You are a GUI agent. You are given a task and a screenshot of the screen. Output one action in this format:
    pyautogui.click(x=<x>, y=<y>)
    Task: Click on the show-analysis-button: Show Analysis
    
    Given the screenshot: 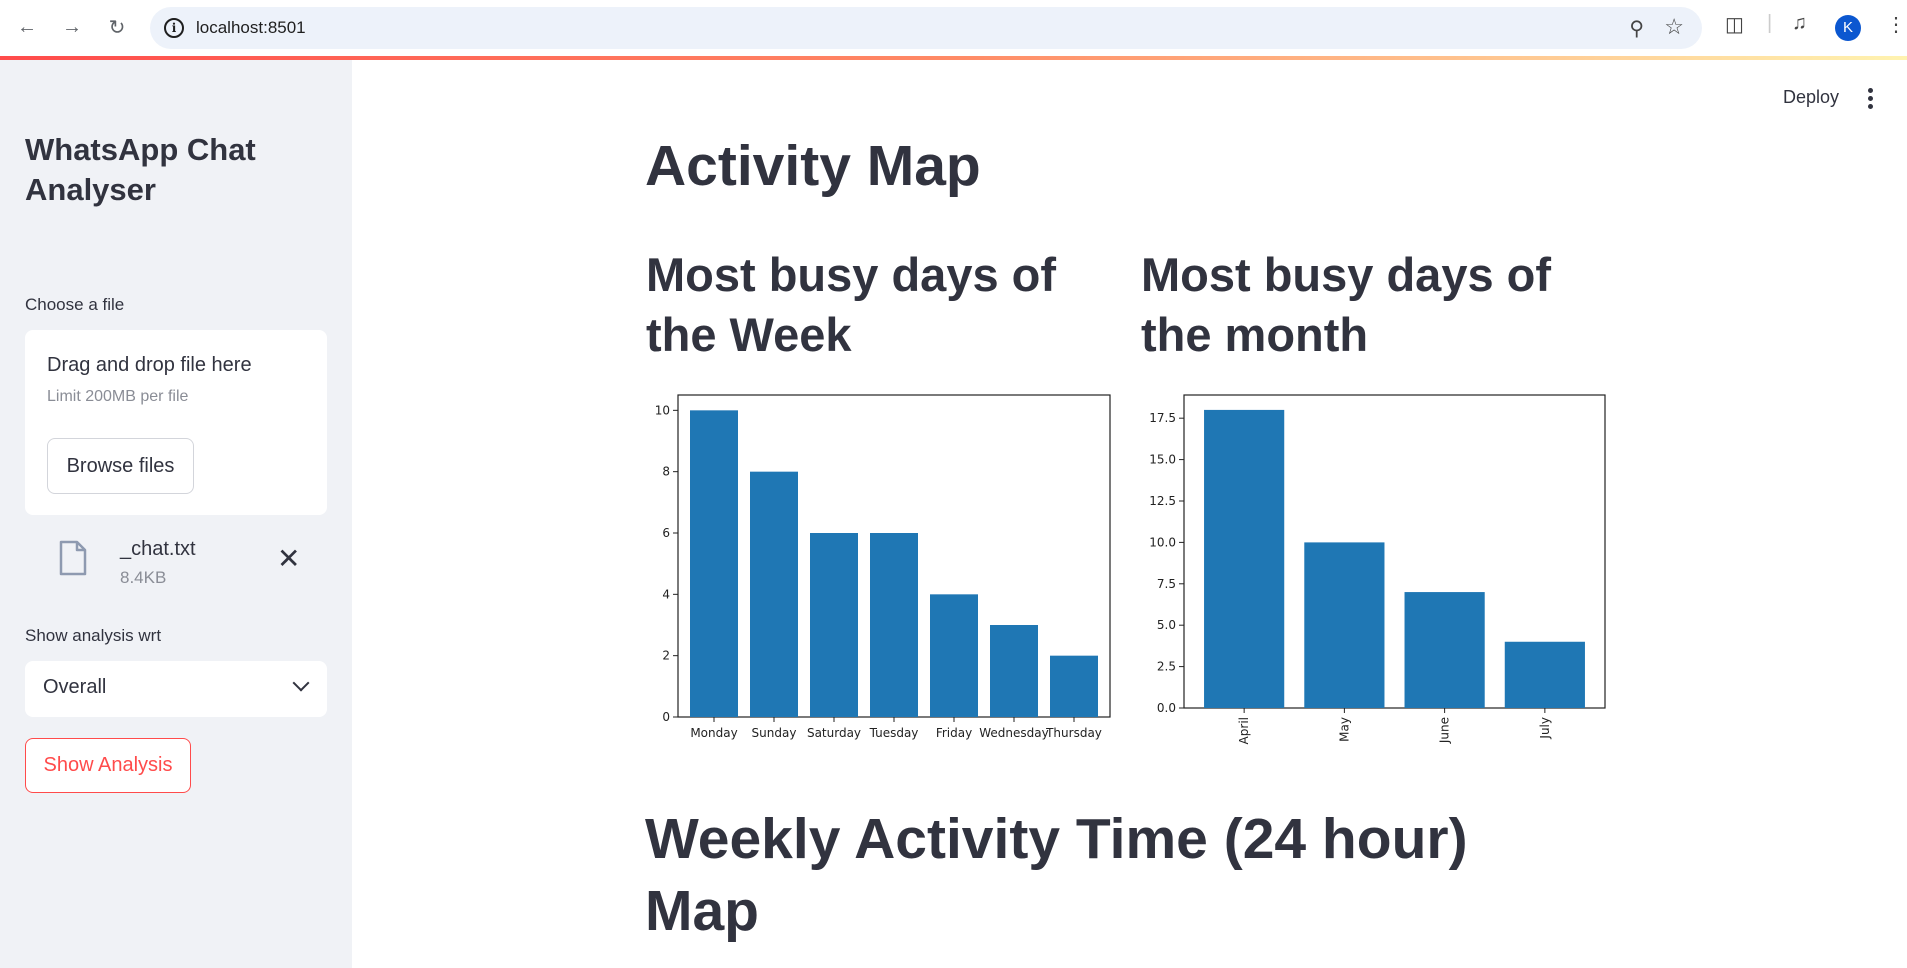 What is the action you would take?
    pyautogui.click(x=108, y=765)
    